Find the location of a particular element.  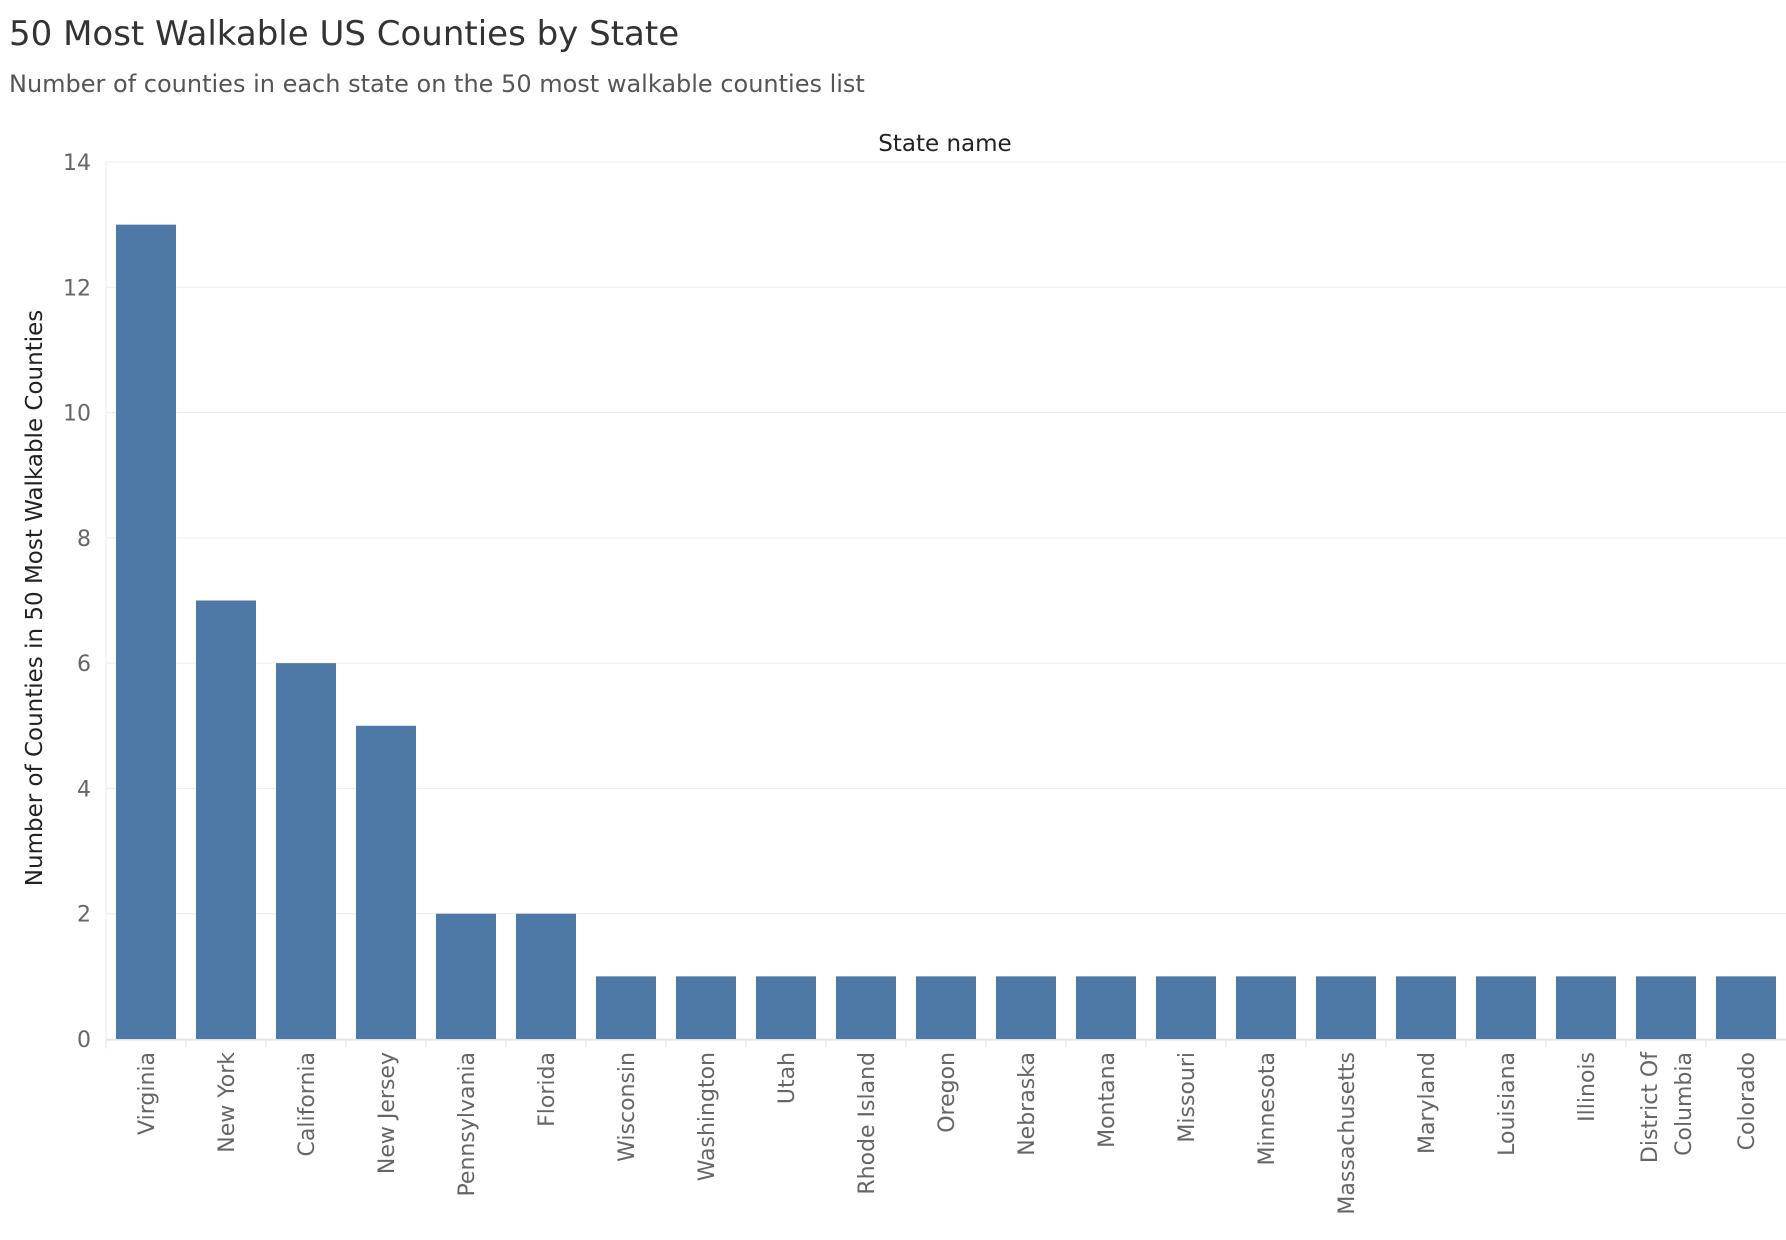

x-category-label-line: Maryland is located at coordinates (1427, 1103).